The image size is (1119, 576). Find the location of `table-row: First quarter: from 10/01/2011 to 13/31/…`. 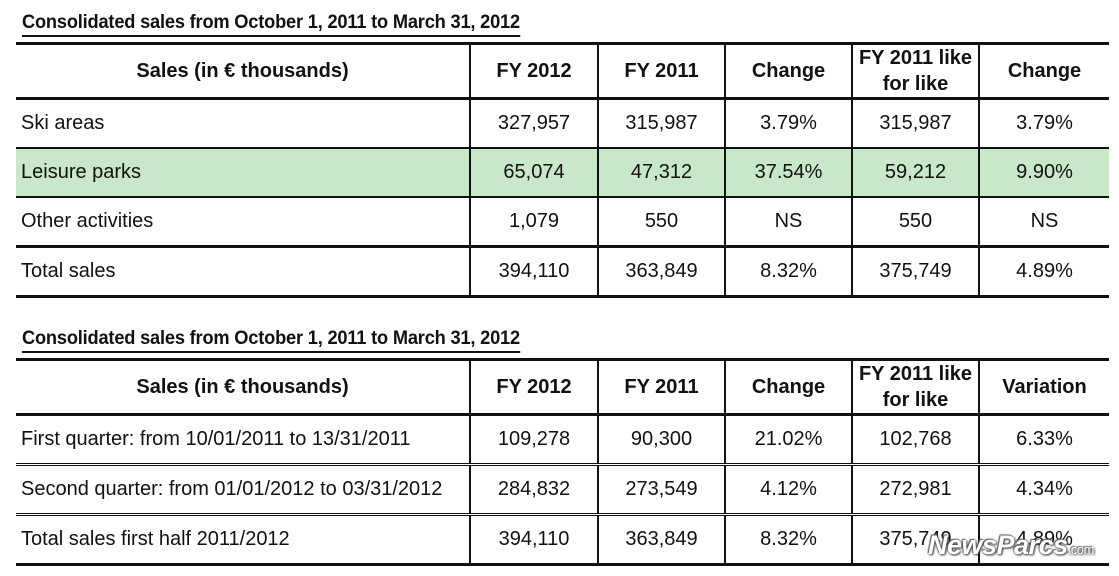

table-row: First quarter: from 10/01/2011 to 13/31/… is located at coordinates (562, 440).